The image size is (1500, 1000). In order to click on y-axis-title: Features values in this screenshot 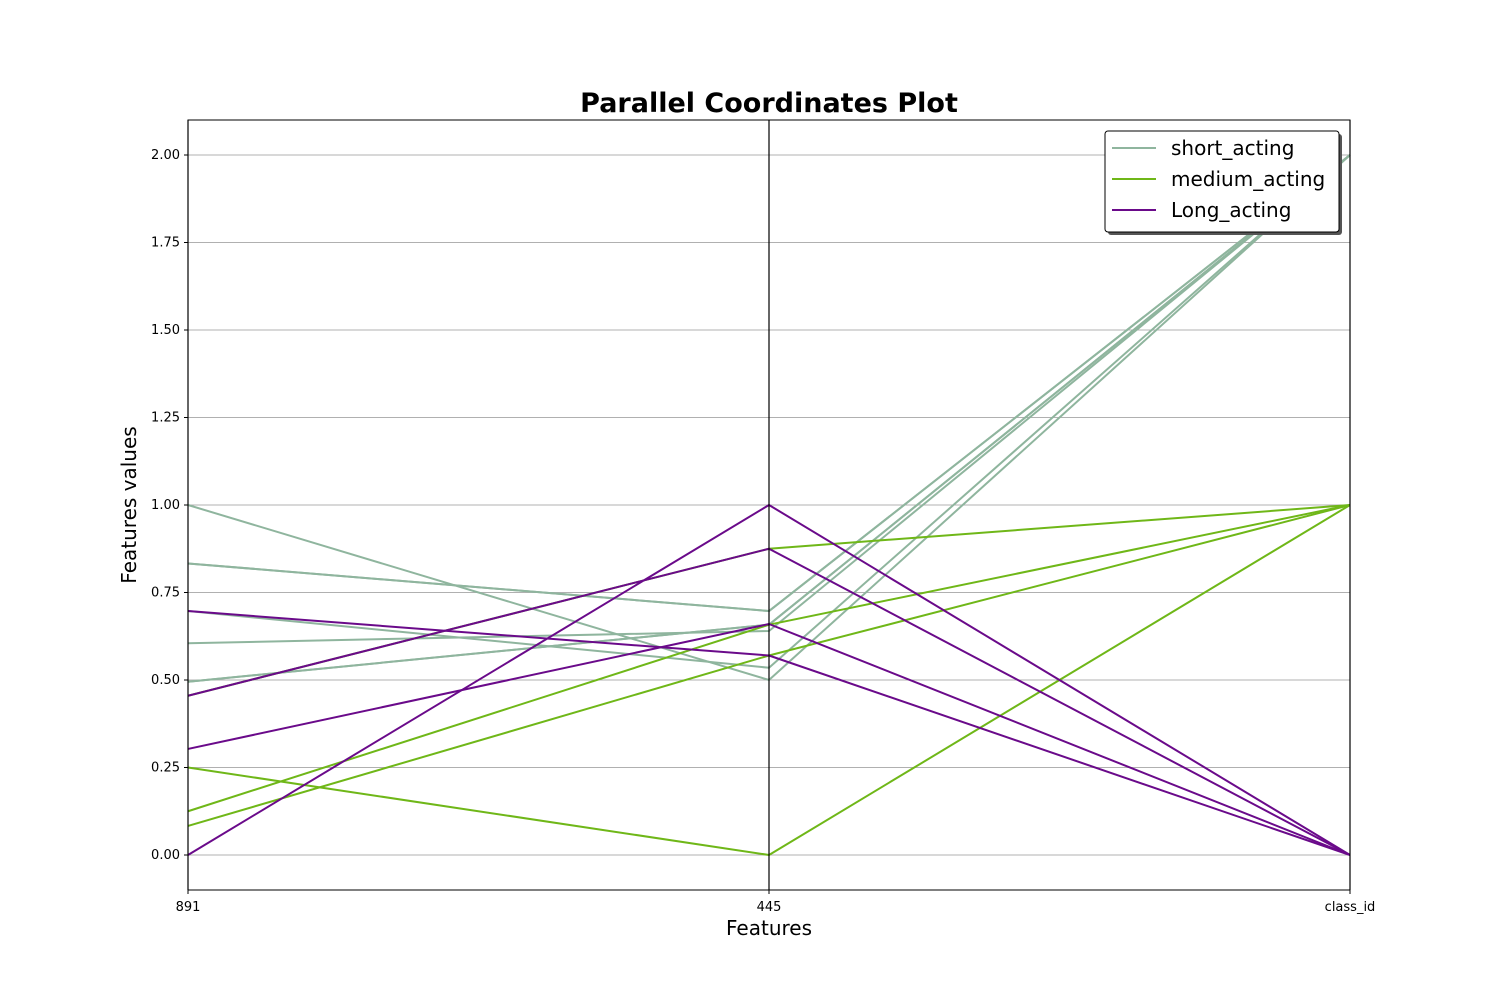, I will do `click(129, 504)`.